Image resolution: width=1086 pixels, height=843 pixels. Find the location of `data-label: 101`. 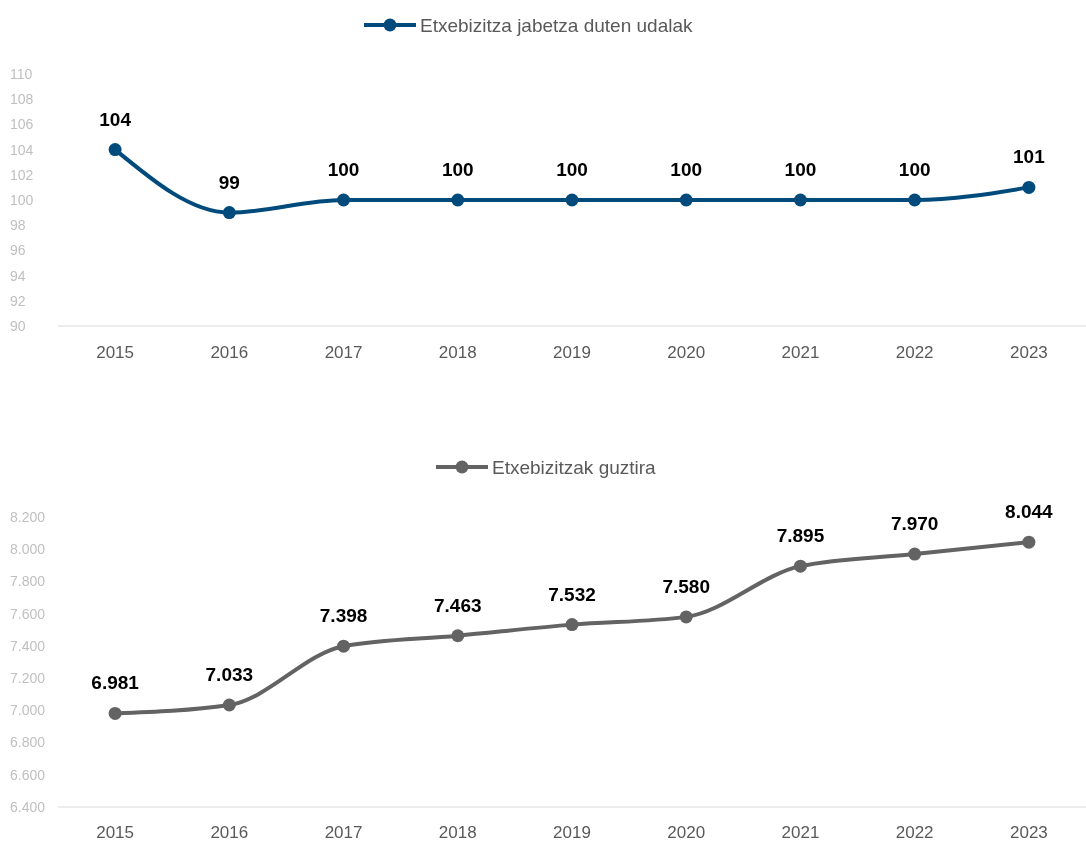

data-label: 101 is located at coordinates (1029, 157).